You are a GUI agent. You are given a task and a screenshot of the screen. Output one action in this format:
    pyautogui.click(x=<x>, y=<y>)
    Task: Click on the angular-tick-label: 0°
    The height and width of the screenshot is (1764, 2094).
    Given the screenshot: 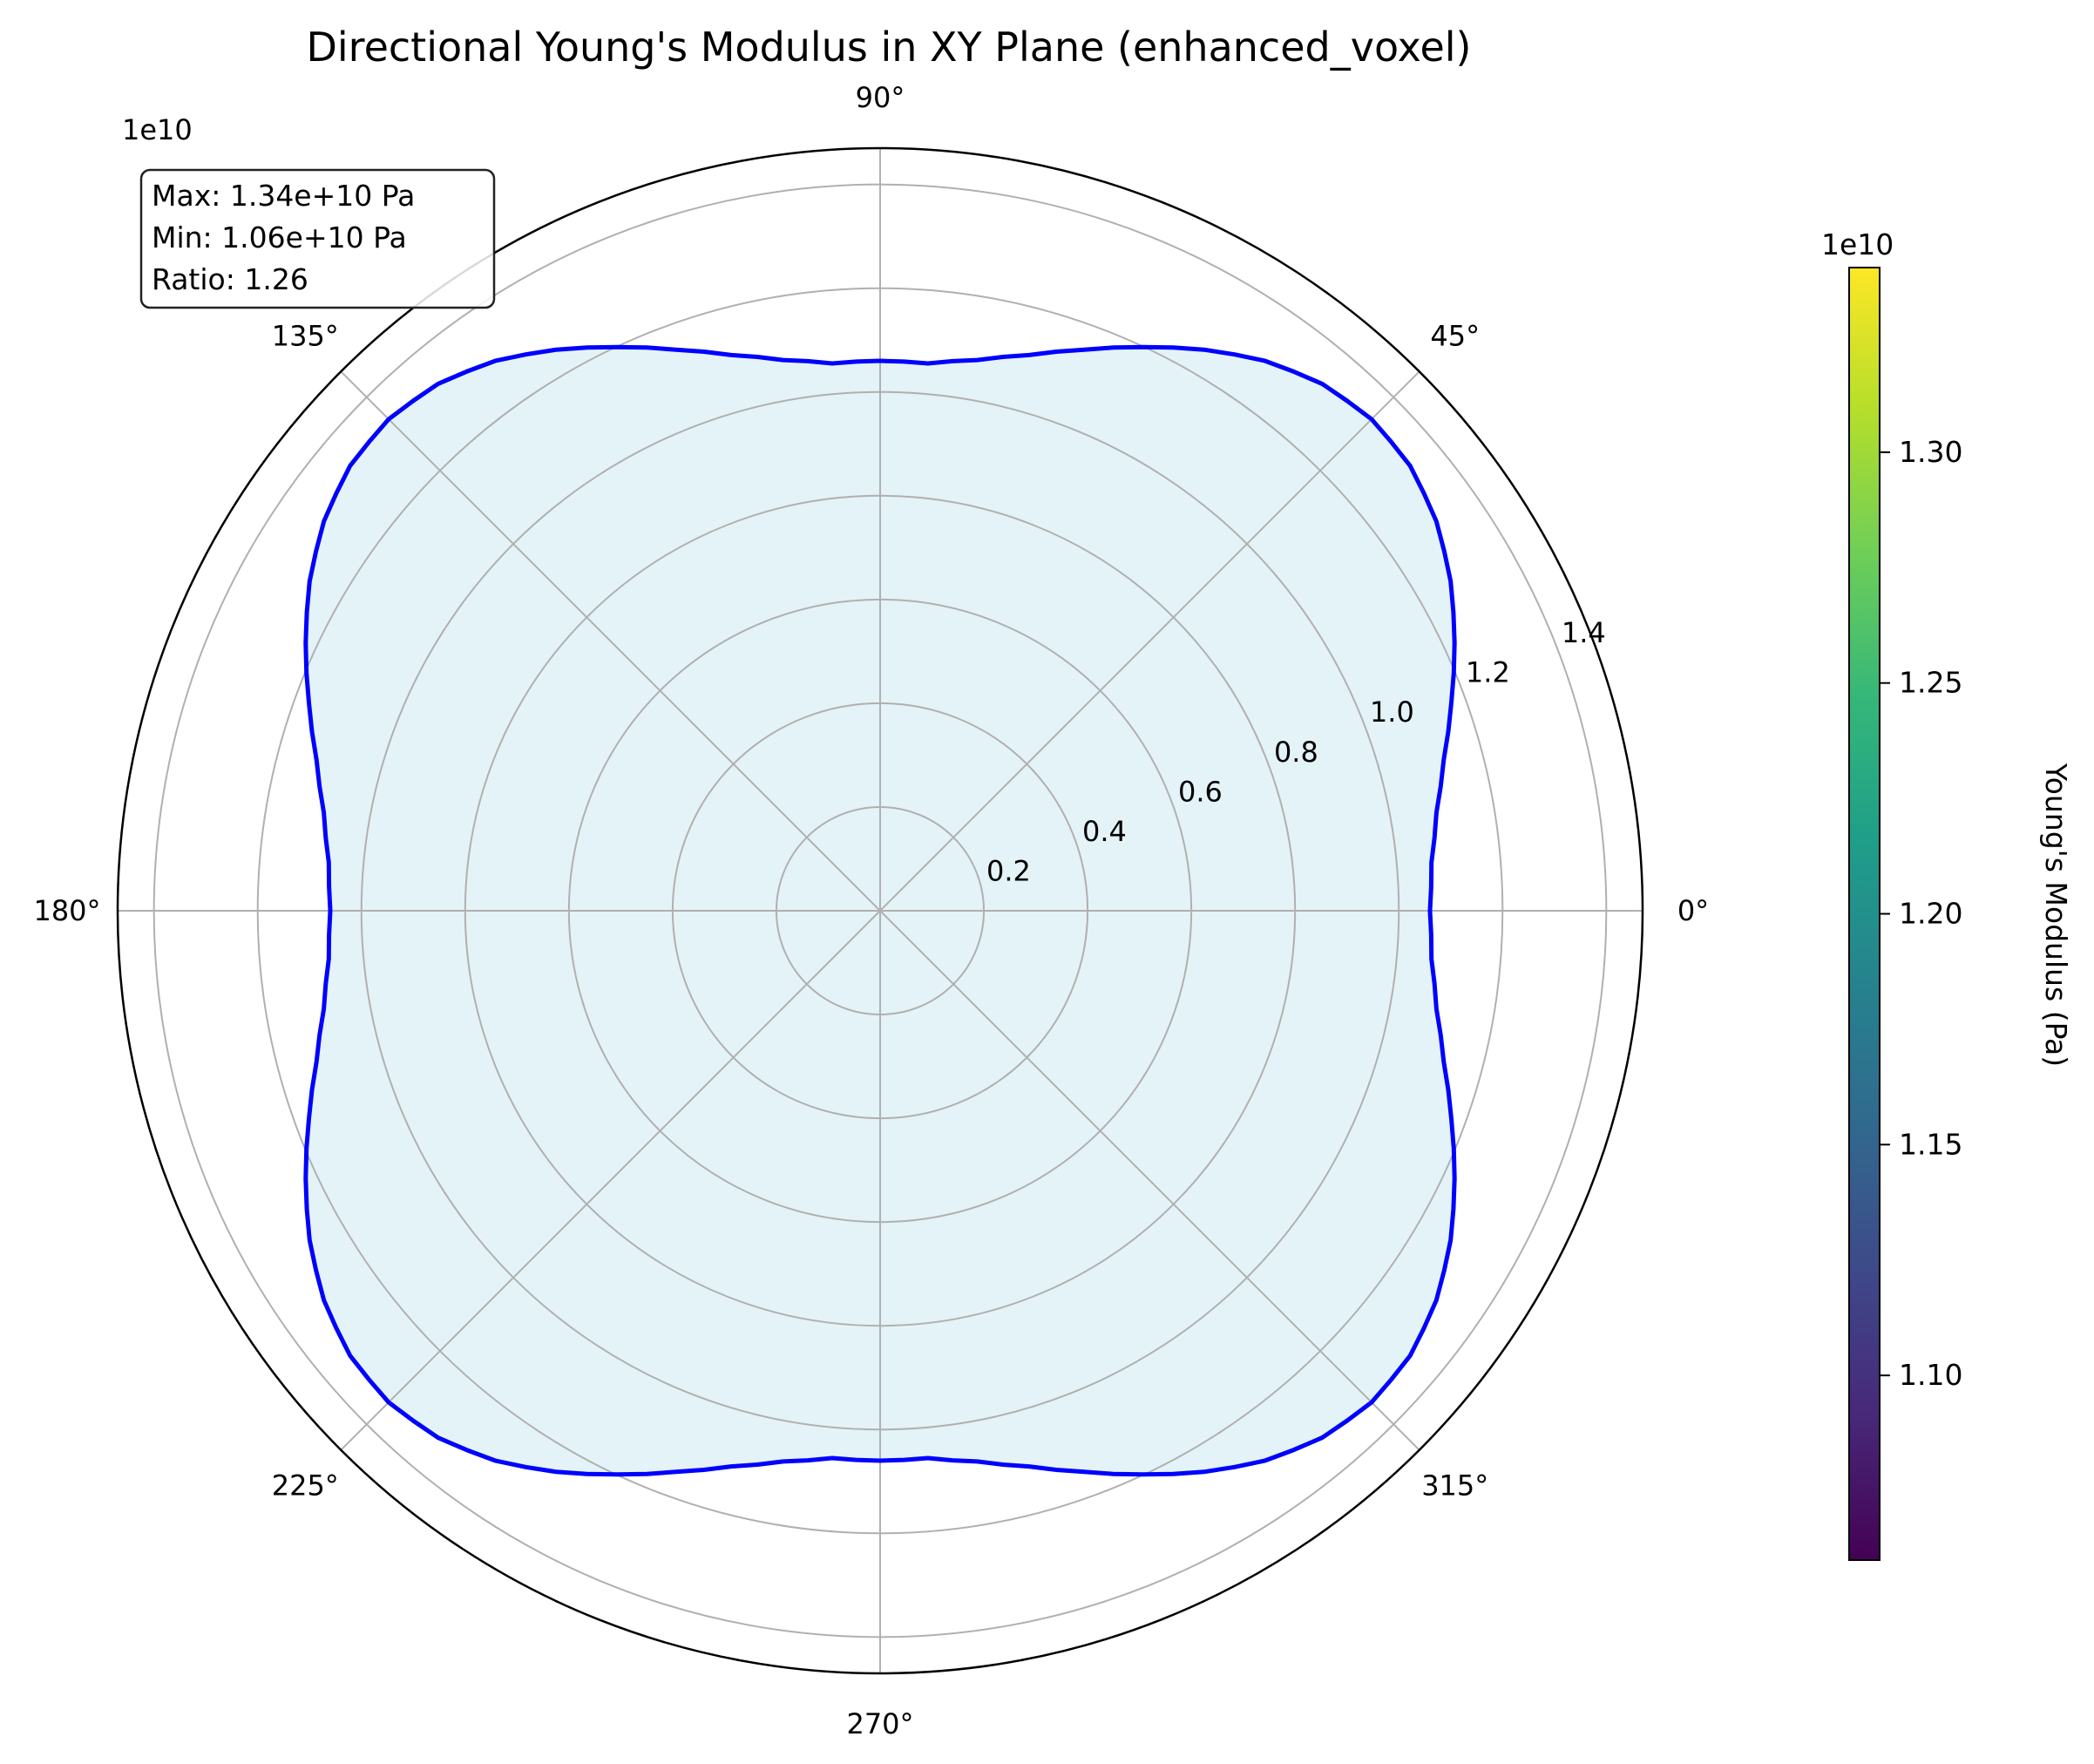 What is the action you would take?
    pyautogui.click(x=1693, y=910)
    